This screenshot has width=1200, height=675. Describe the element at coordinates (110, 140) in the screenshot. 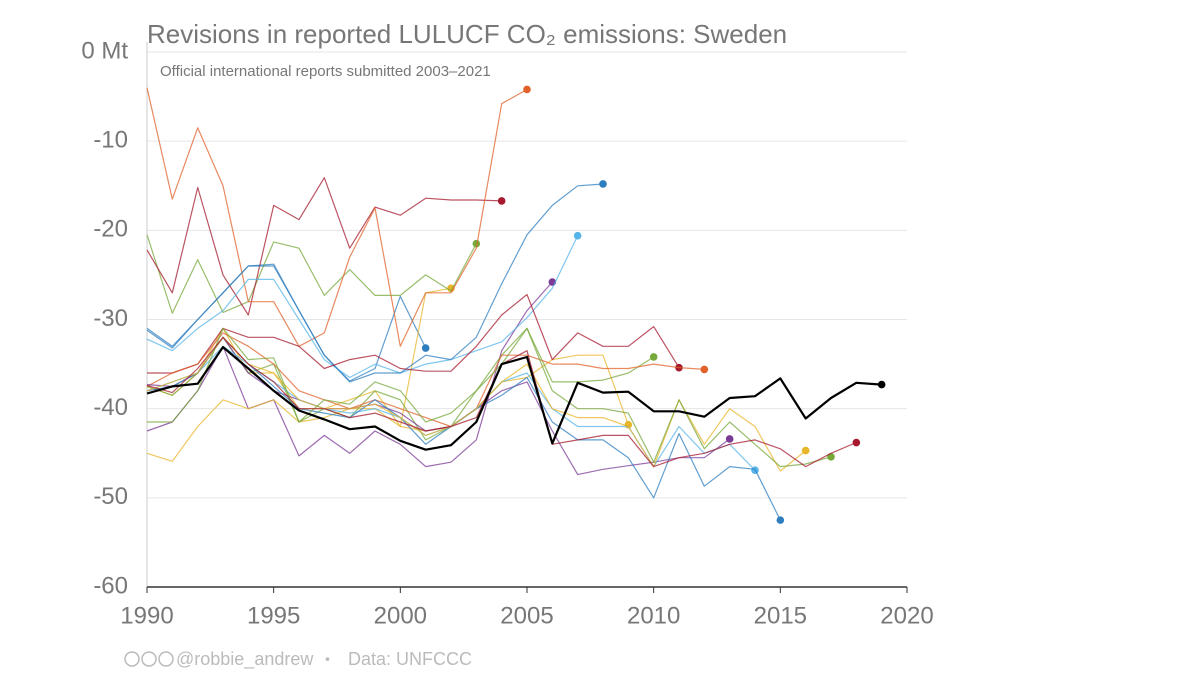

I see `y-tick-label: -10` at that location.